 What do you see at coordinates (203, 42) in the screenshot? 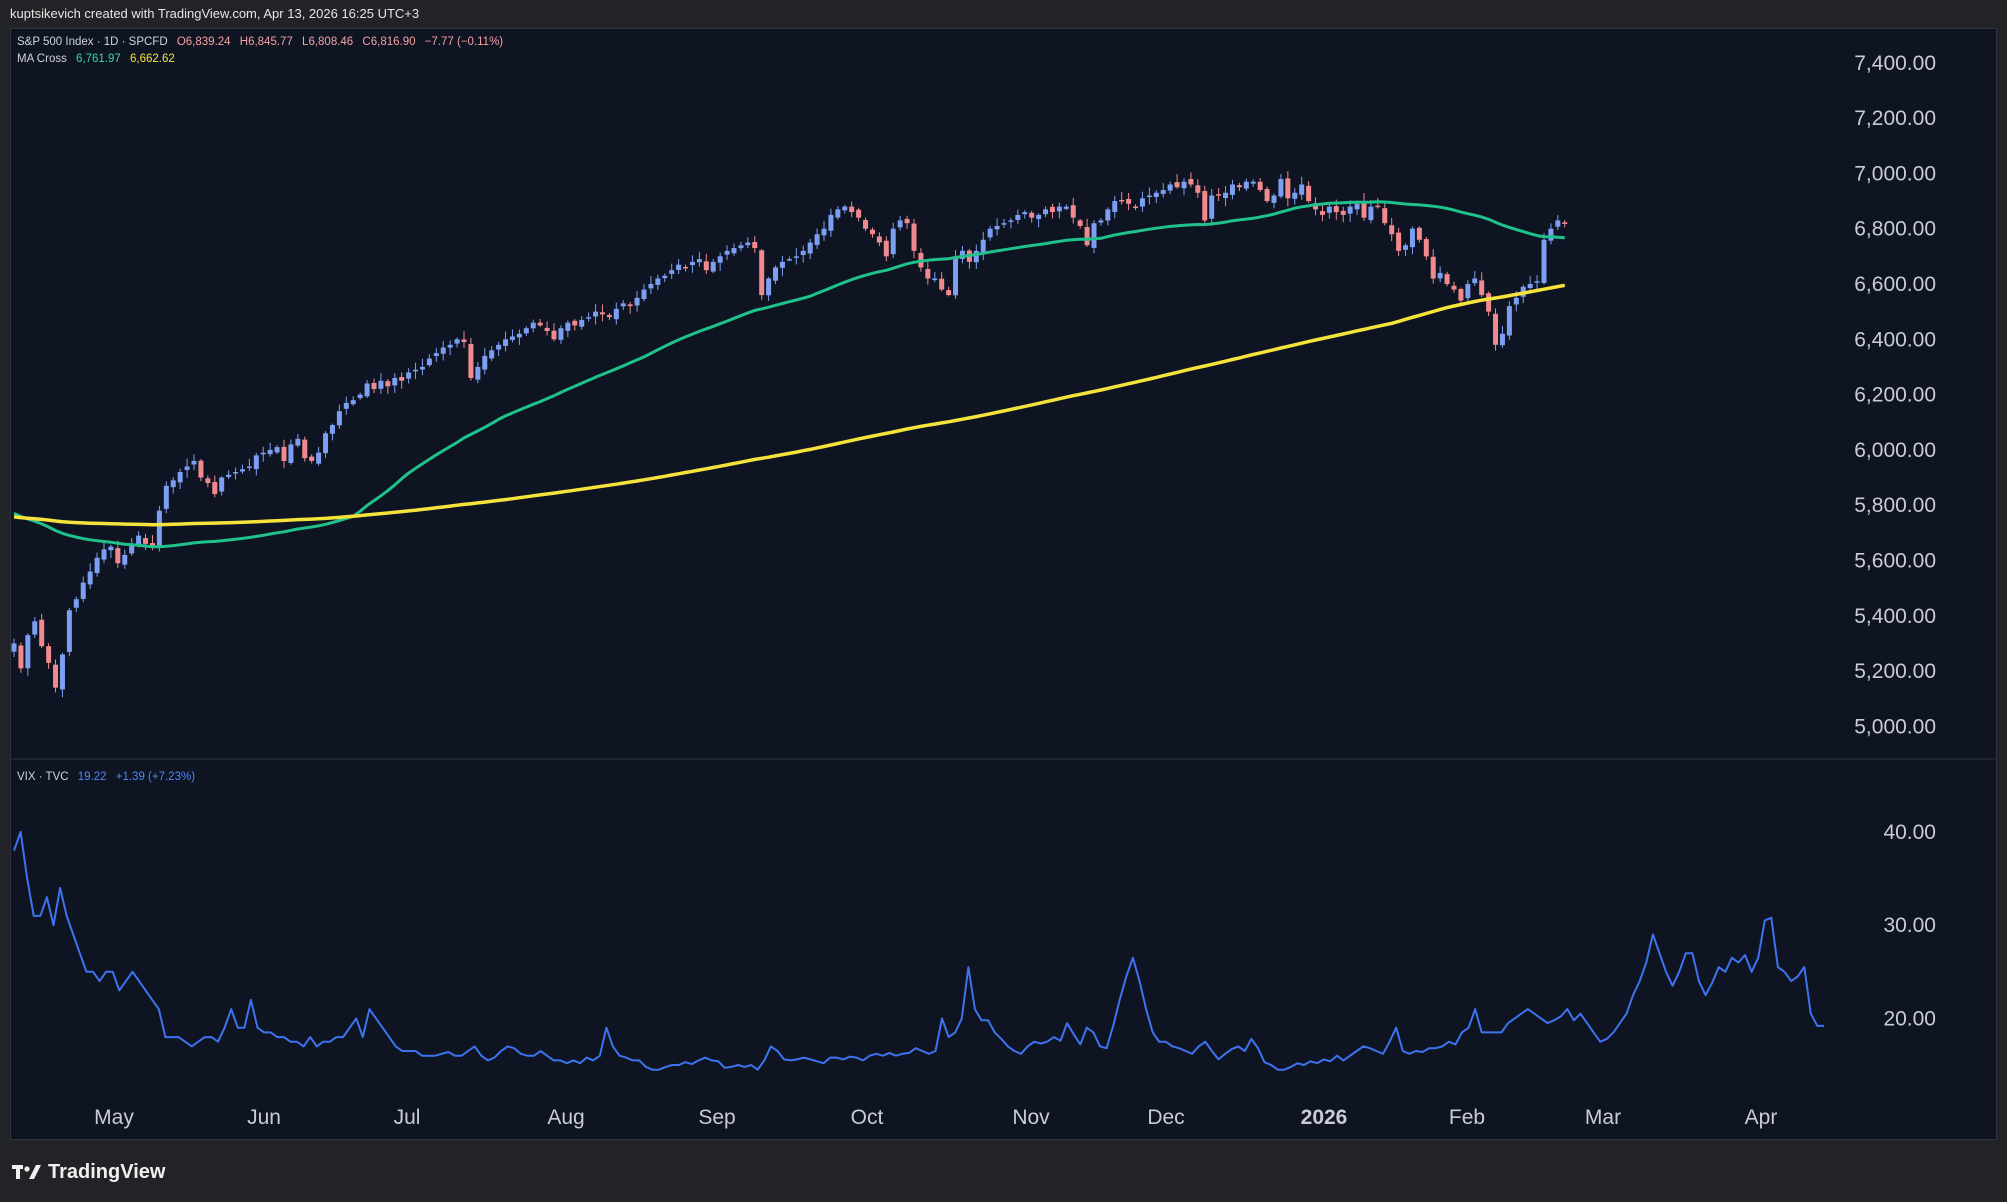
I see `open-value: O6,839.24` at bounding box center [203, 42].